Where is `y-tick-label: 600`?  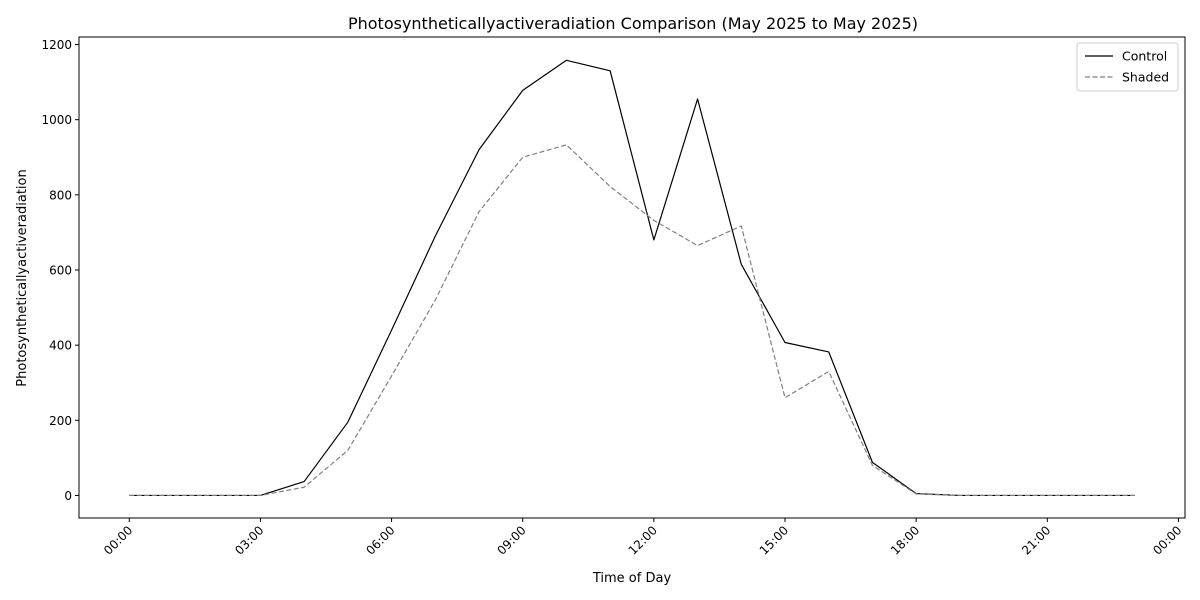
y-tick-label: 600 is located at coordinates (60, 270).